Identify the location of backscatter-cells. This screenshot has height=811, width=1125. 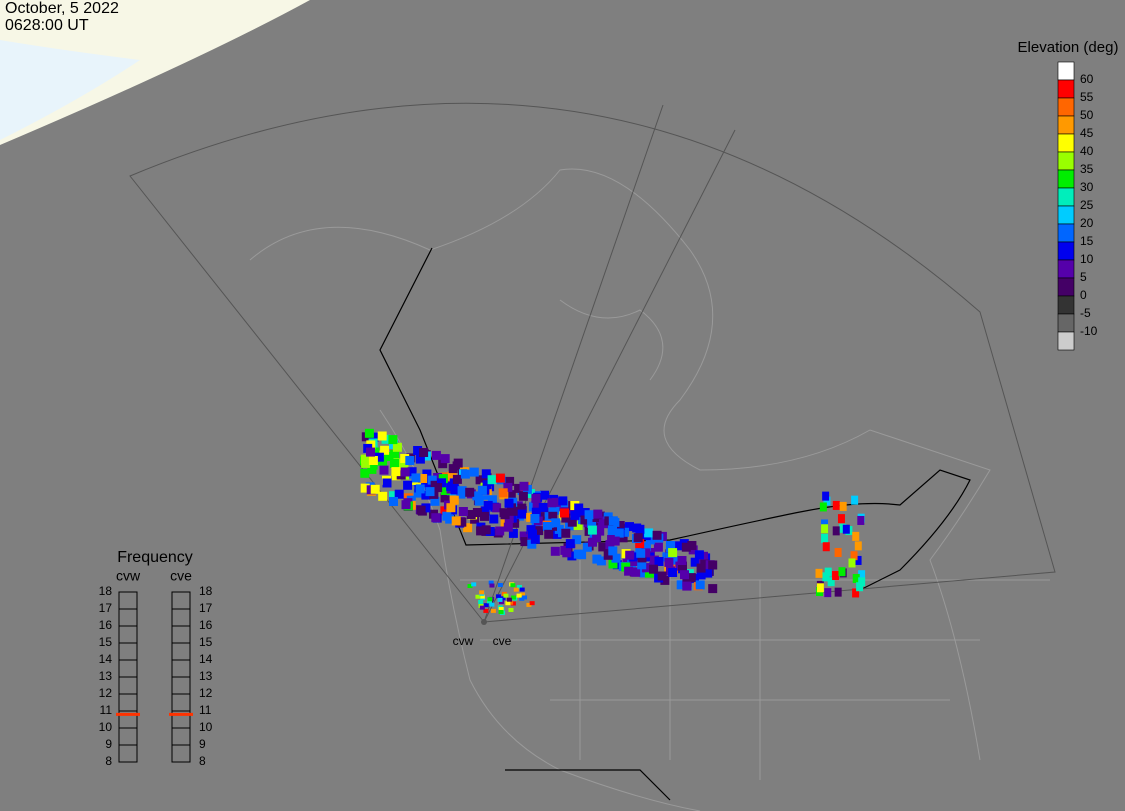
(613, 521).